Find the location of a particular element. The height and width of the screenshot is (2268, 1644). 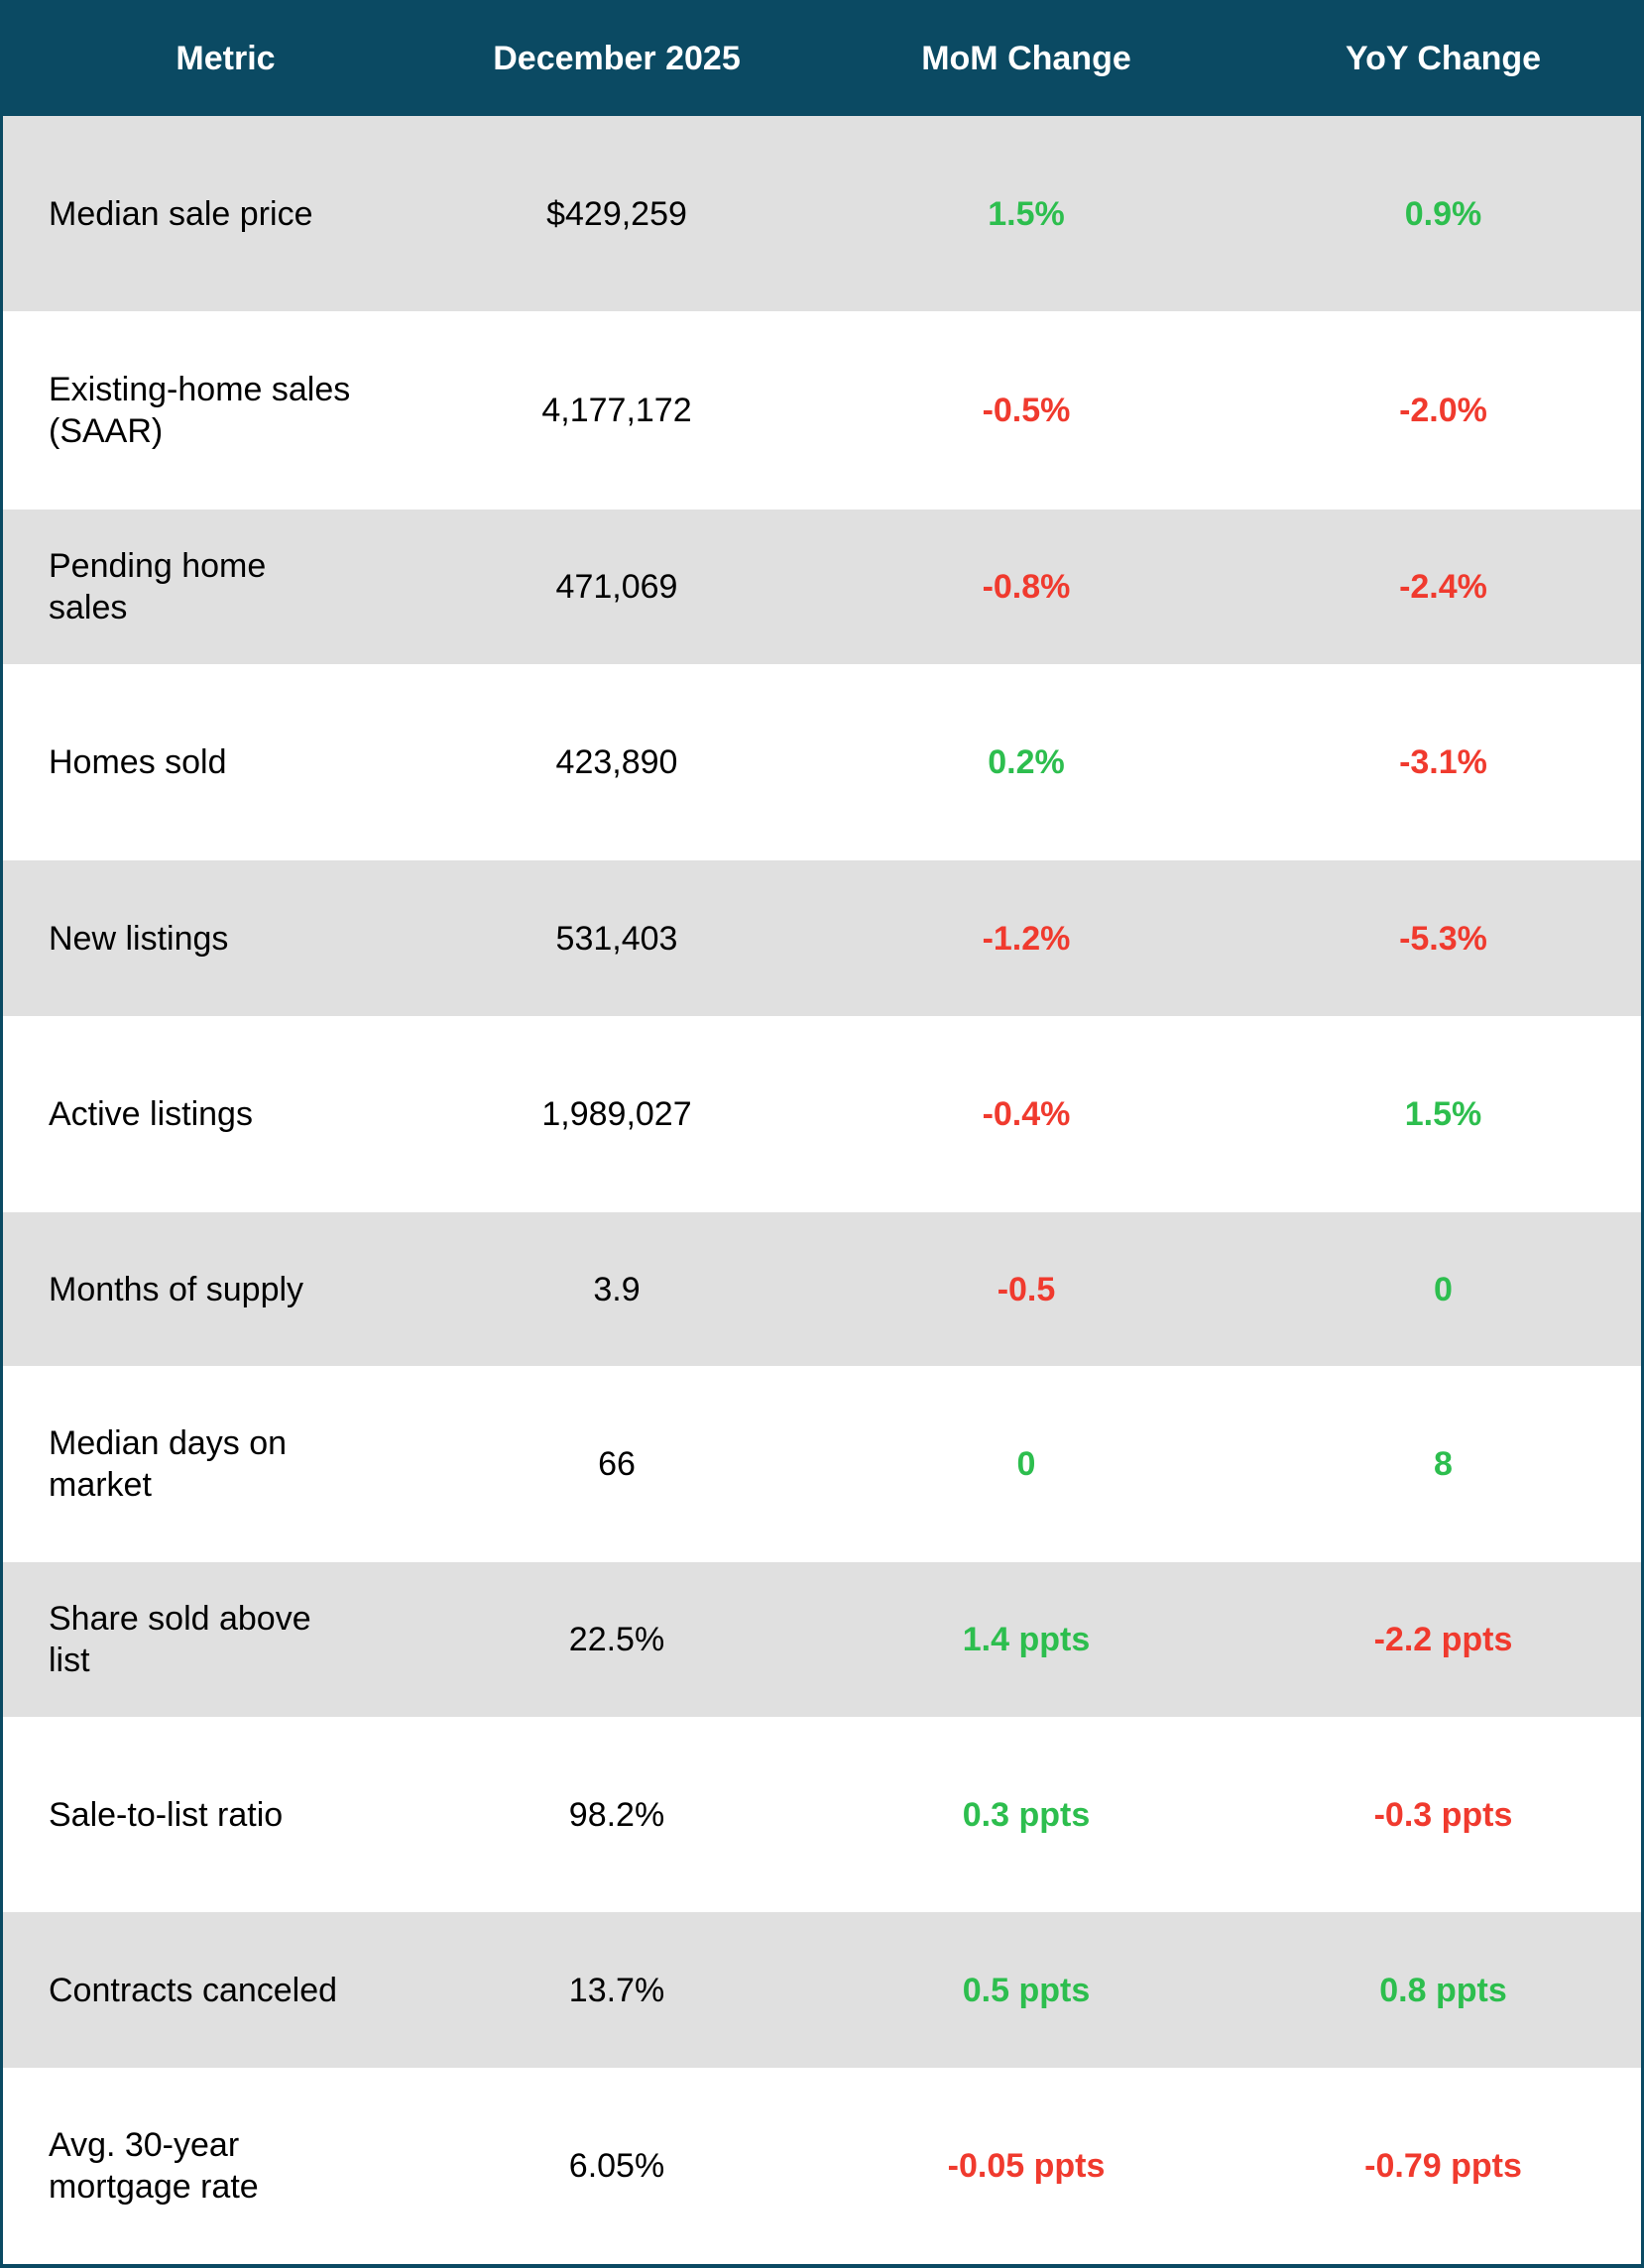

table-row: Pending home sales 471,069 -0.8% -2.4% is located at coordinates (822, 587).